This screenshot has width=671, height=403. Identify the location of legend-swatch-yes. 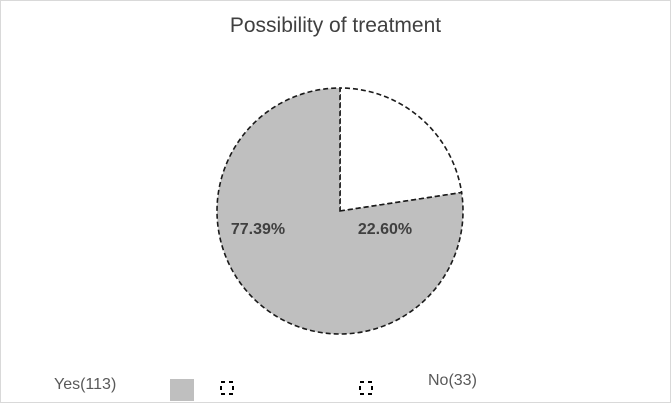
(182, 390).